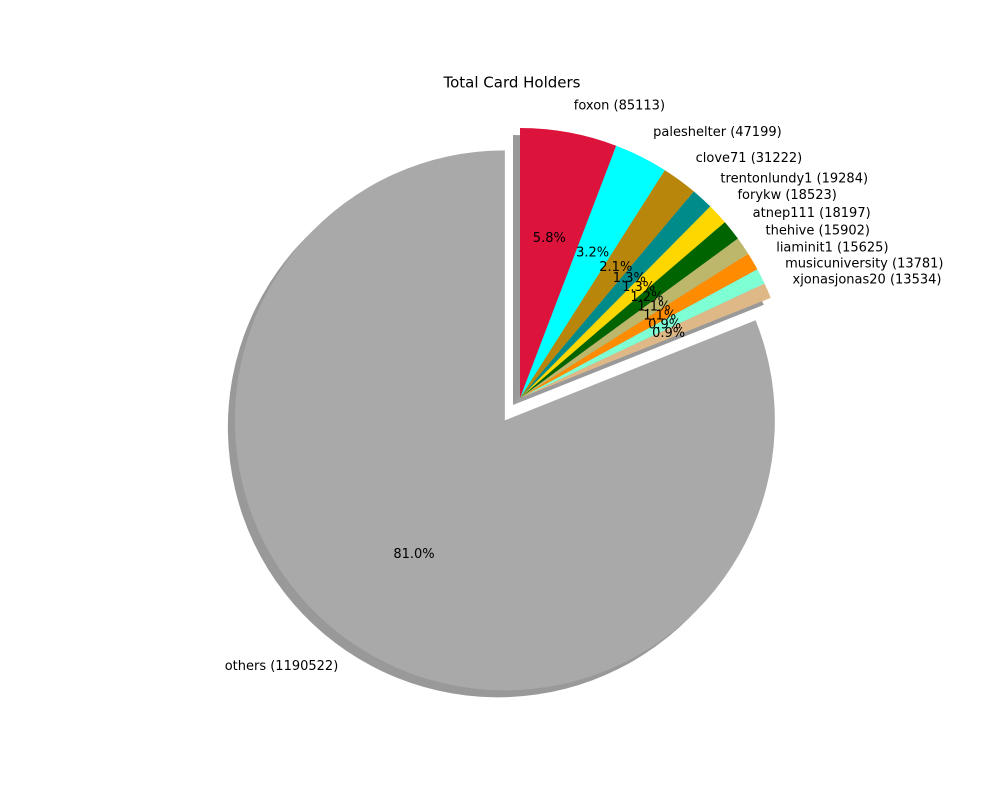 The width and height of the screenshot is (1000, 800). I want to click on slice-label: forykw (18523), so click(786, 195).